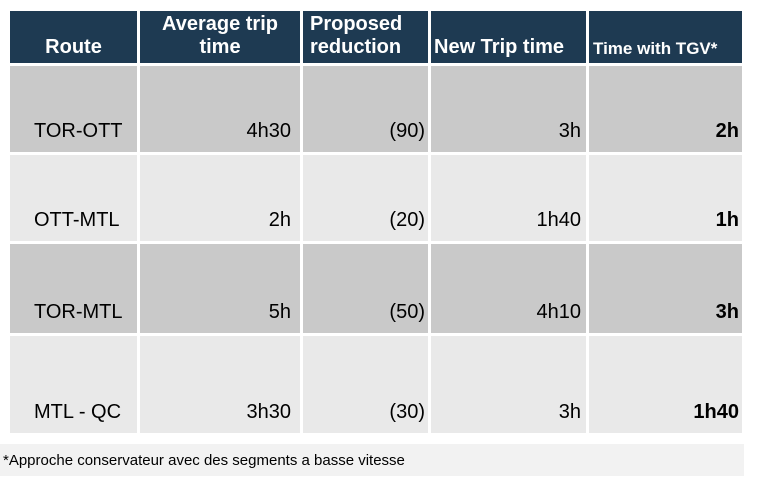 This screenshot has height=481, width=773. I want to click on new-trip-time-cell: 1h40, so click(508, 198).